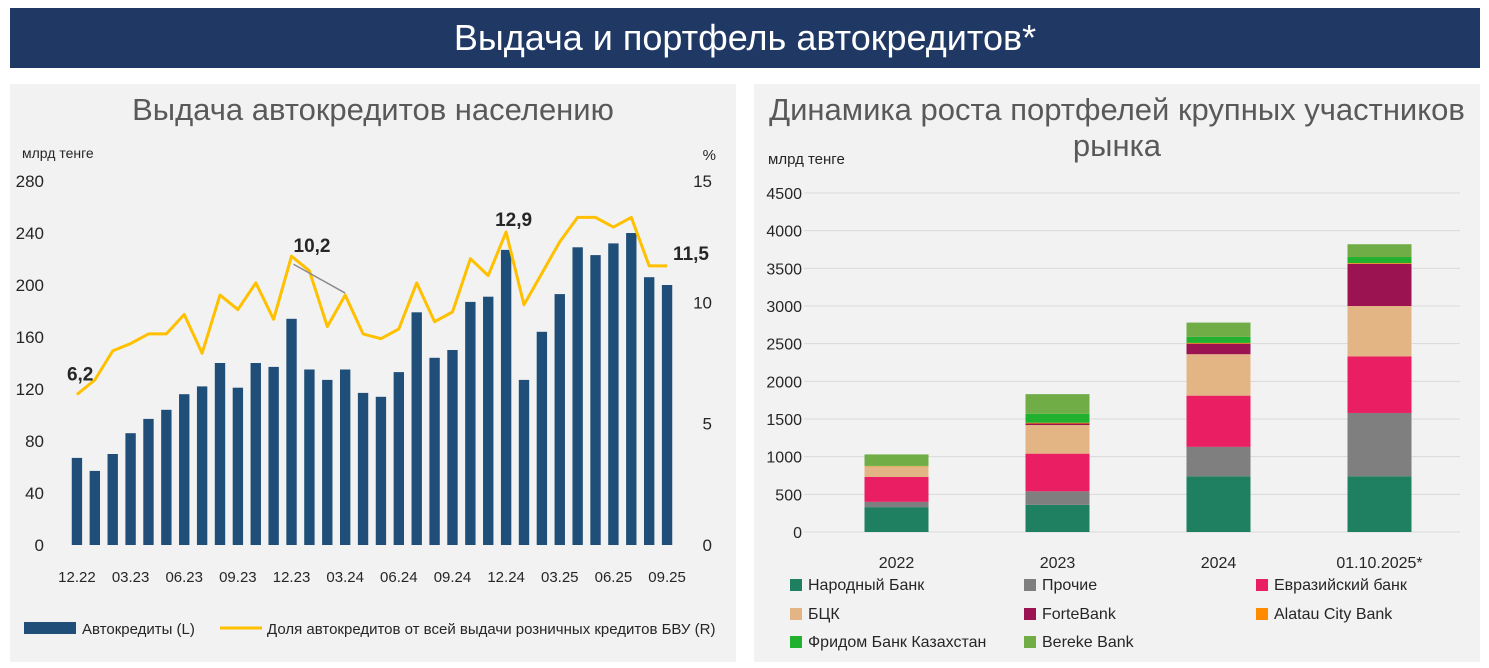 This screenshot has height=668, width=1489. Describe the element at coordinates (784, 420) in the screenshot. I see `y-tick-label: 1500` at that location.